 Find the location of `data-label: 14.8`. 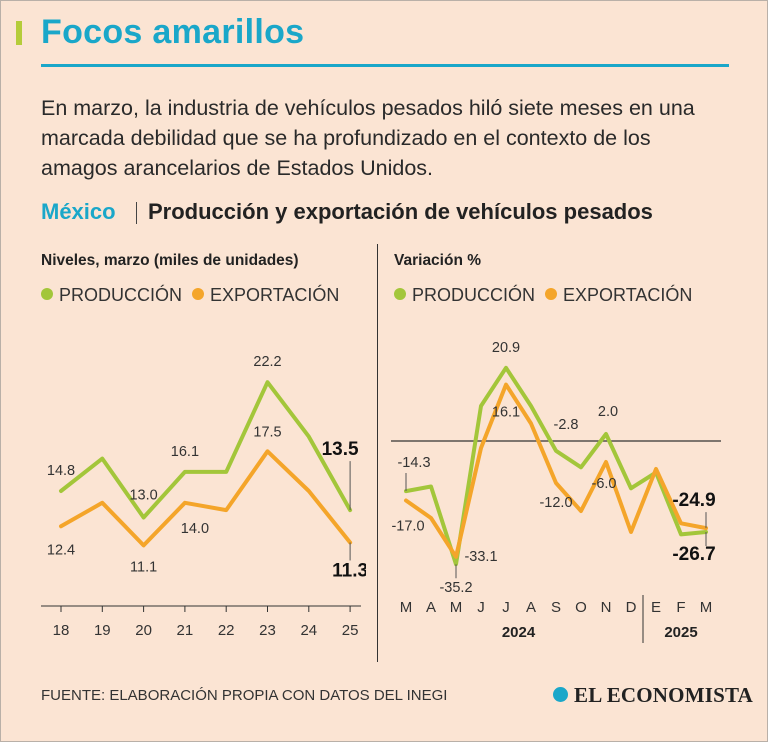

data-label: 14.8 is located at coordinates (61, 471).